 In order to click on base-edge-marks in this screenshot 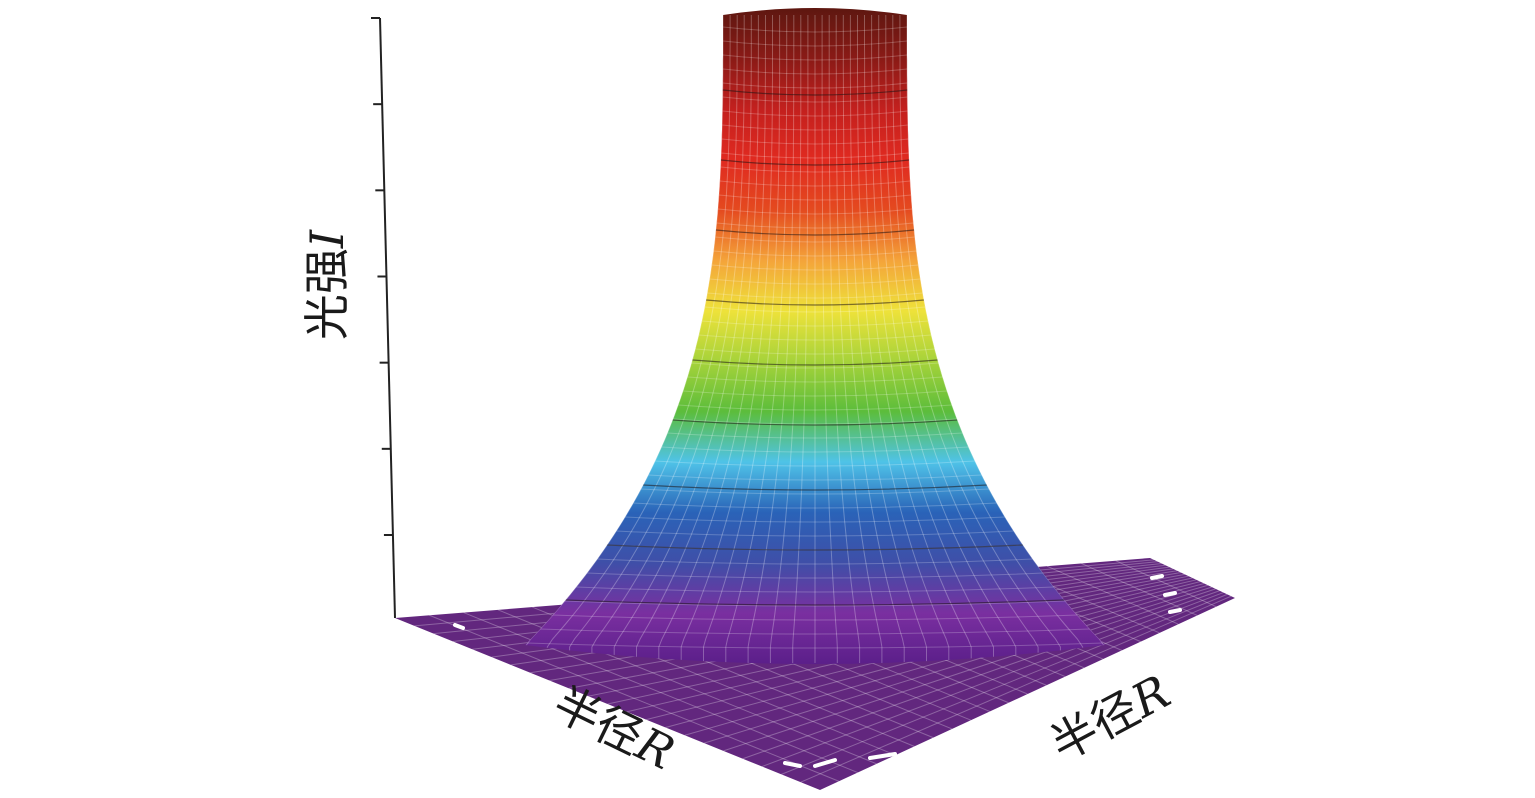, I will do `click(817, 671)`.